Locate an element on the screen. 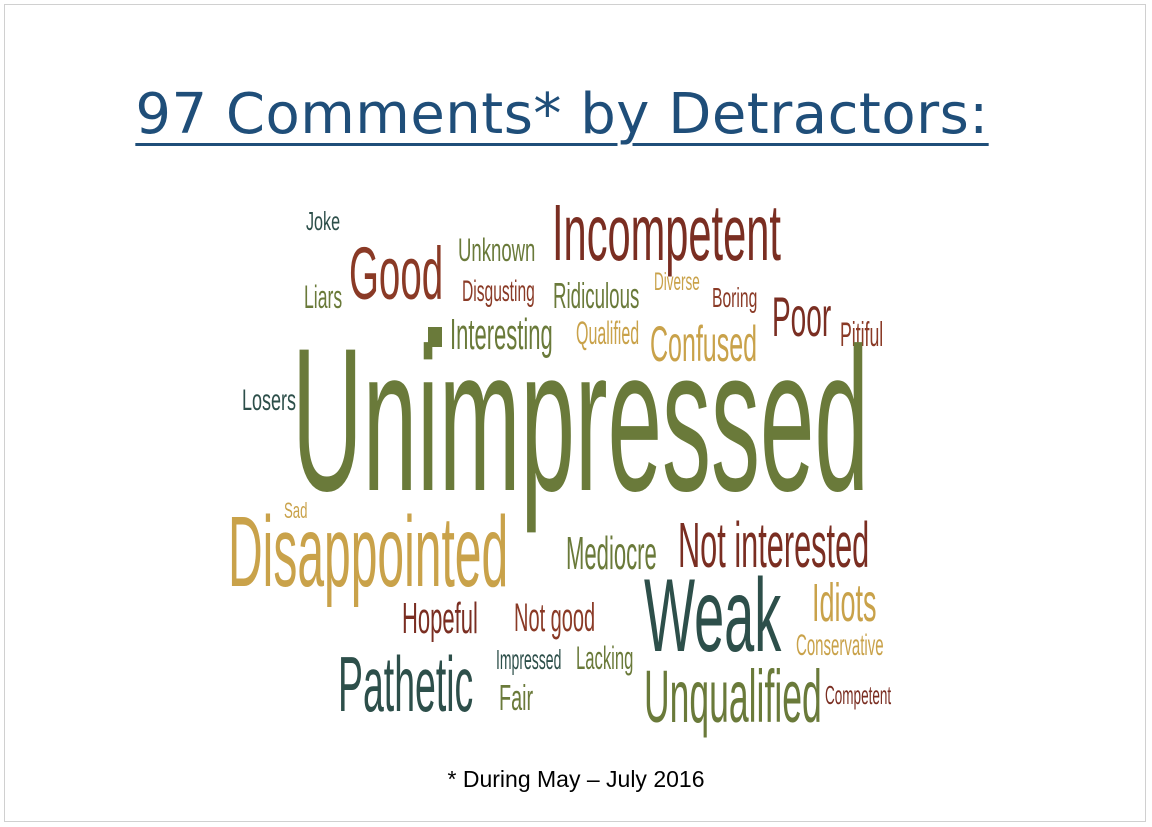 The image size is (1152, 827). word-lacking: Lacking is located at coordinates (605, 658).